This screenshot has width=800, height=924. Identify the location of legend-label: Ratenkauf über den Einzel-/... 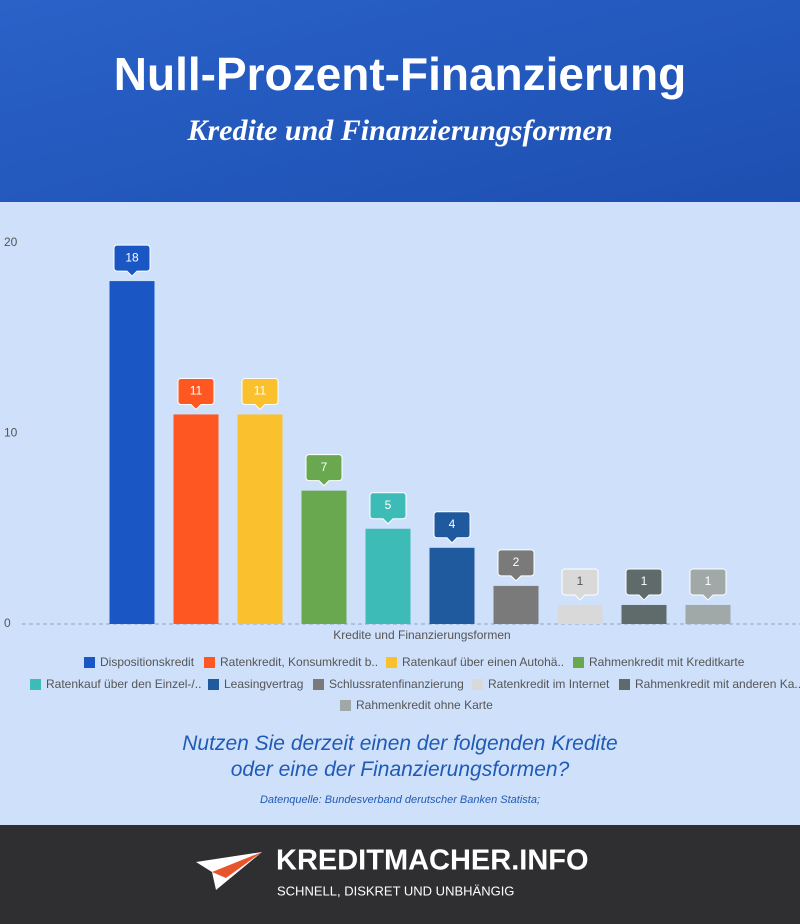
(123, 684).